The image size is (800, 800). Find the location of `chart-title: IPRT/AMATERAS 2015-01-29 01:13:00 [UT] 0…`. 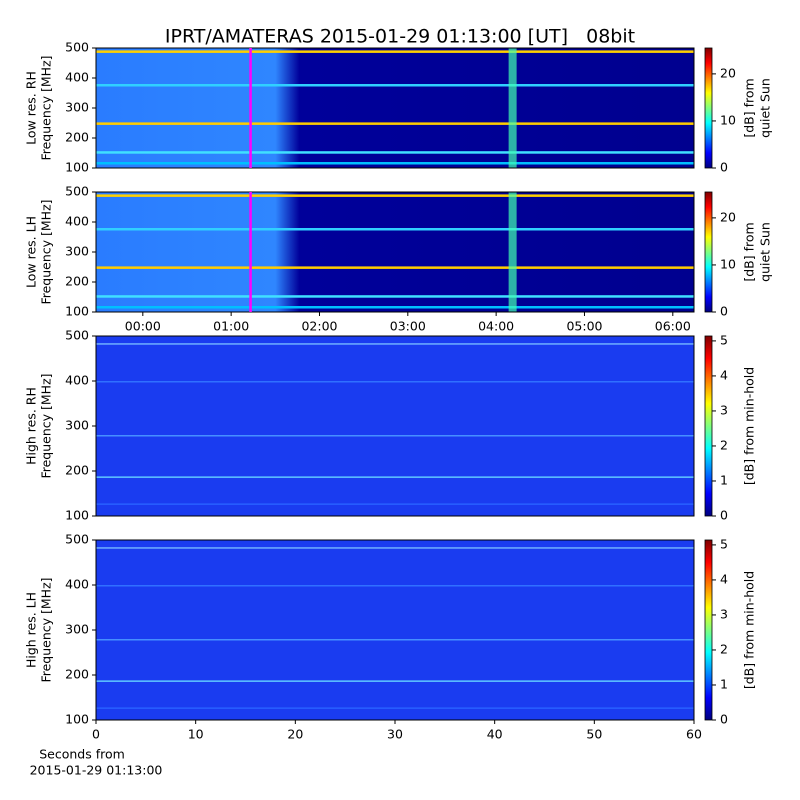

chart-title: IPRT/AMATERAS 2015-01-29 01:13:00 [UT] 0… is located at coordinates (400, 37).